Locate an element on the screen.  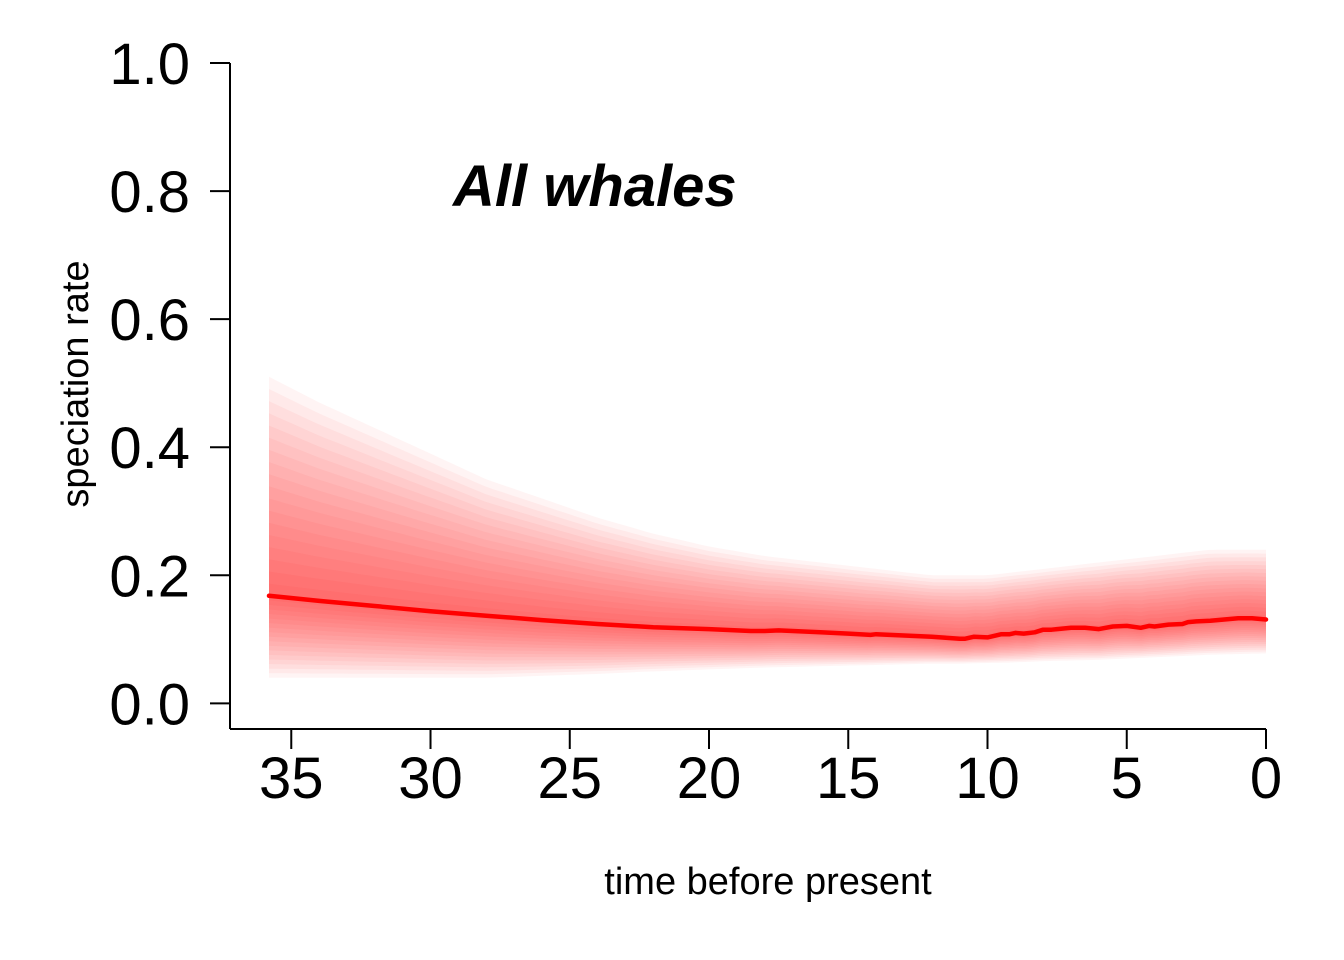
x-tick-label: 20 is located at coordinates (709, 778).